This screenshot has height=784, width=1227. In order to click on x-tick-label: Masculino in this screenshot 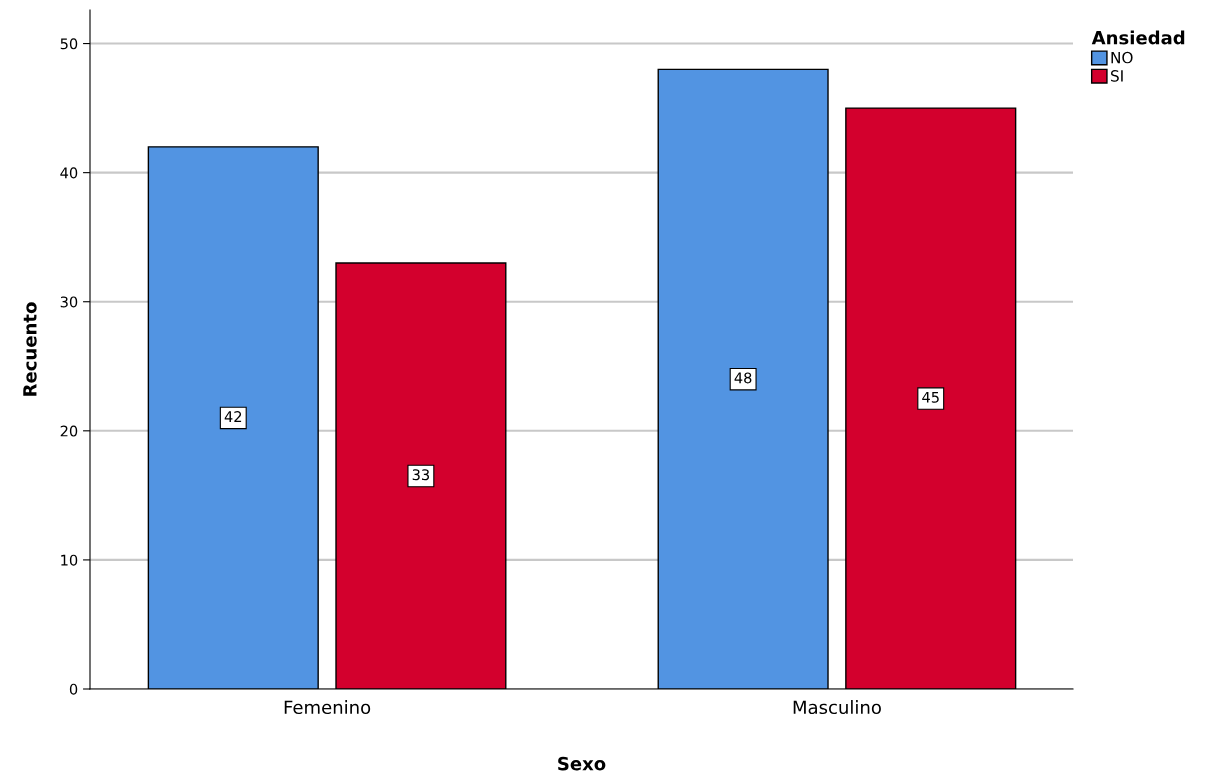, I will do `click(837, 707)`.